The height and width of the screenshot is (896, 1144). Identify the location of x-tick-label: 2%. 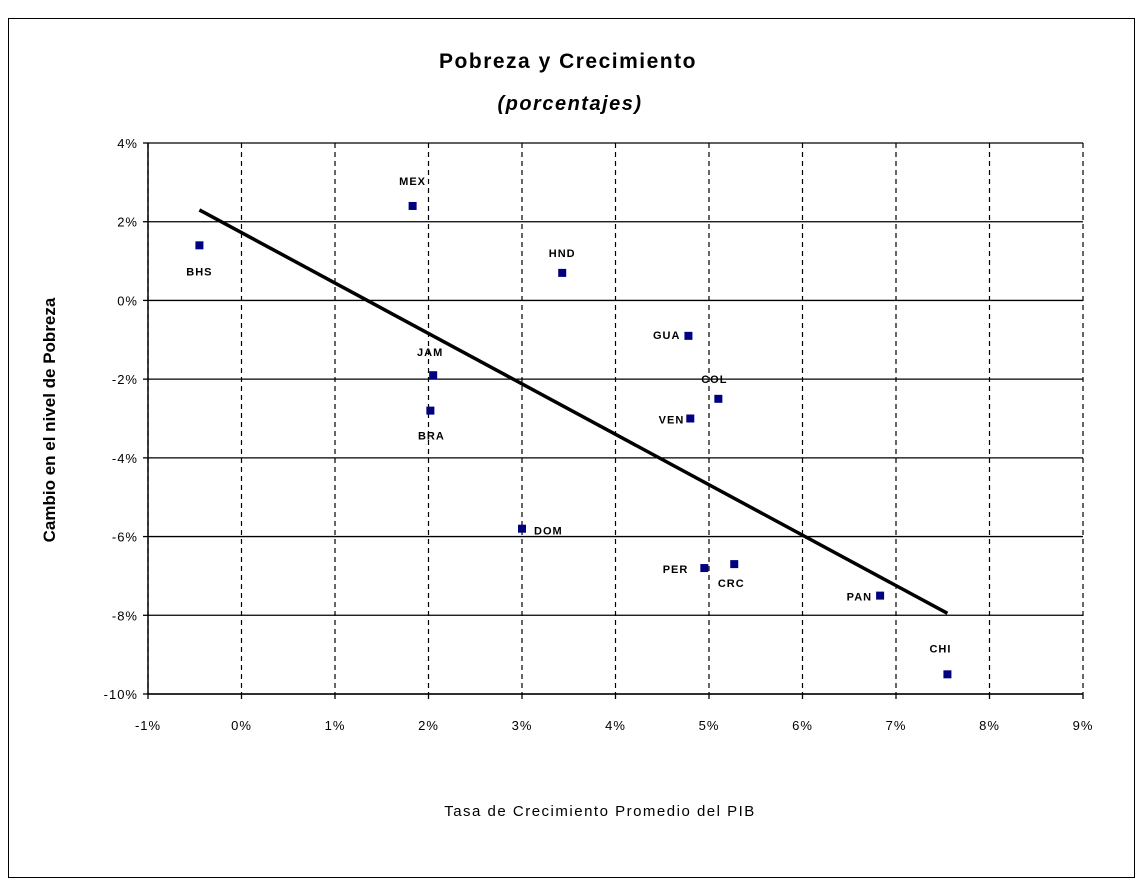
(428, 725).